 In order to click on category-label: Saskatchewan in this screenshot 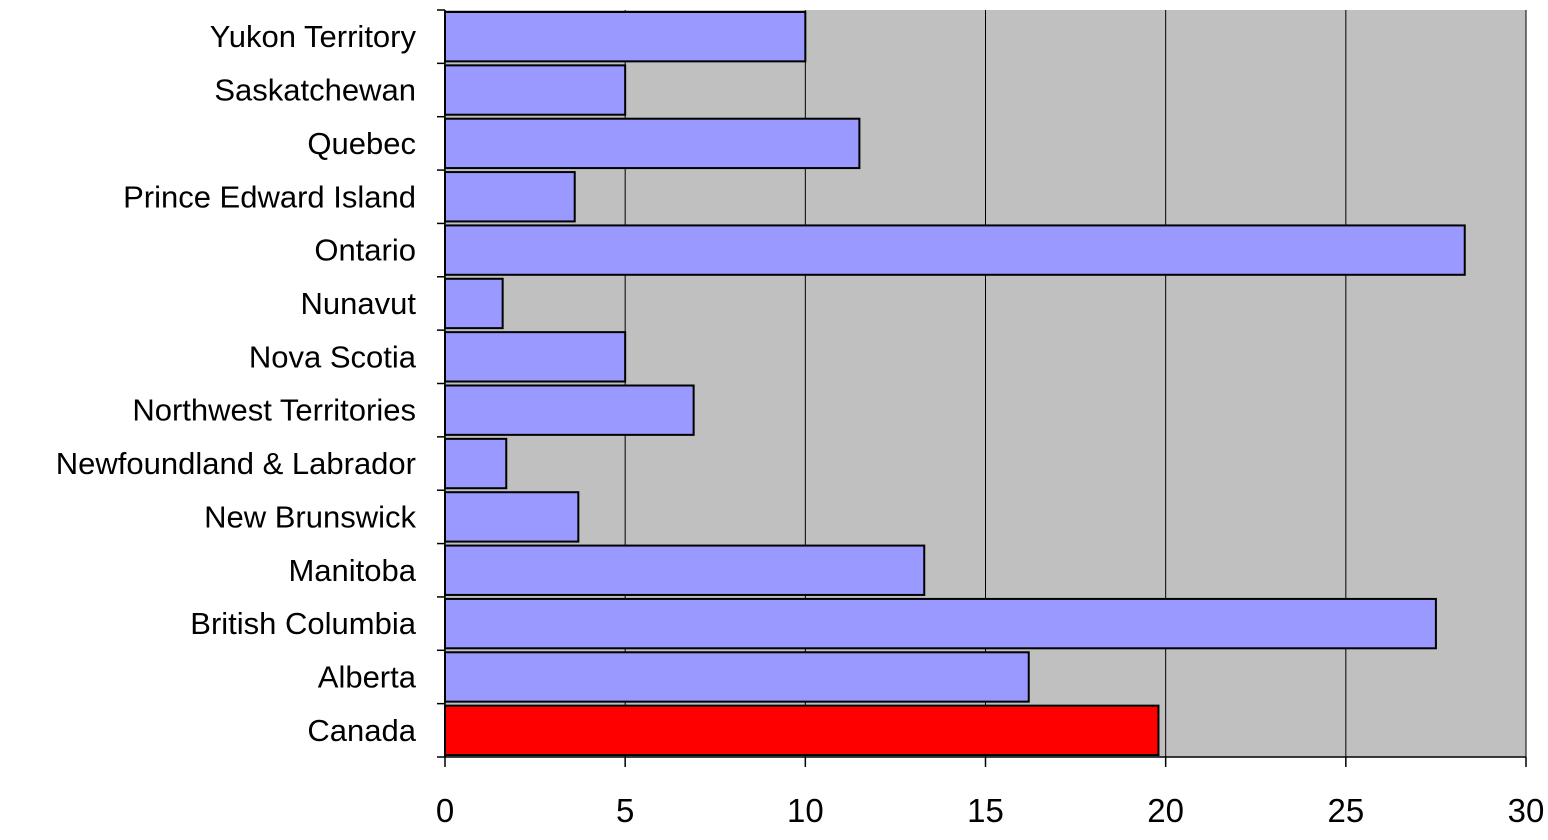, I will do `click(315, 90)`.